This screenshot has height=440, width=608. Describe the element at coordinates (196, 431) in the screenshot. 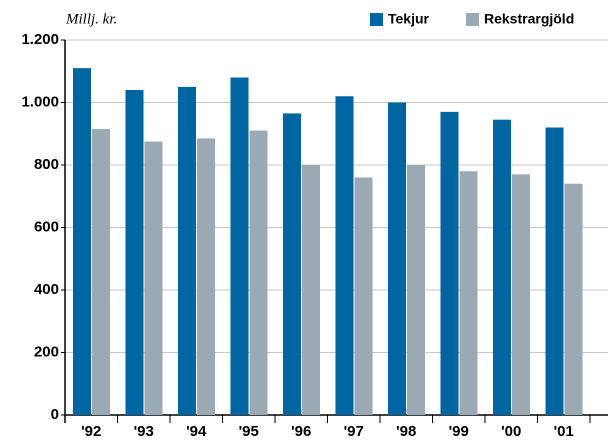

I see `x-tick-label: '94` at that location.